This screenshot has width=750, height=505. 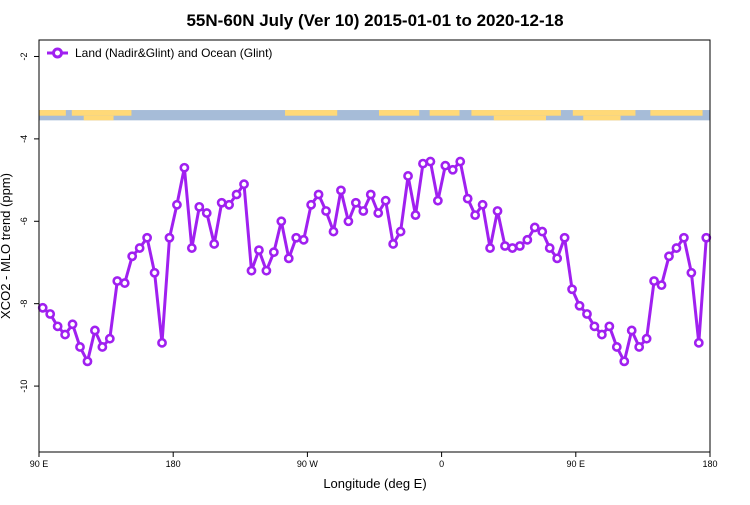 I want to click on y-axis: -2 -4 -6 -8 -10, so click(x=29, y=222).